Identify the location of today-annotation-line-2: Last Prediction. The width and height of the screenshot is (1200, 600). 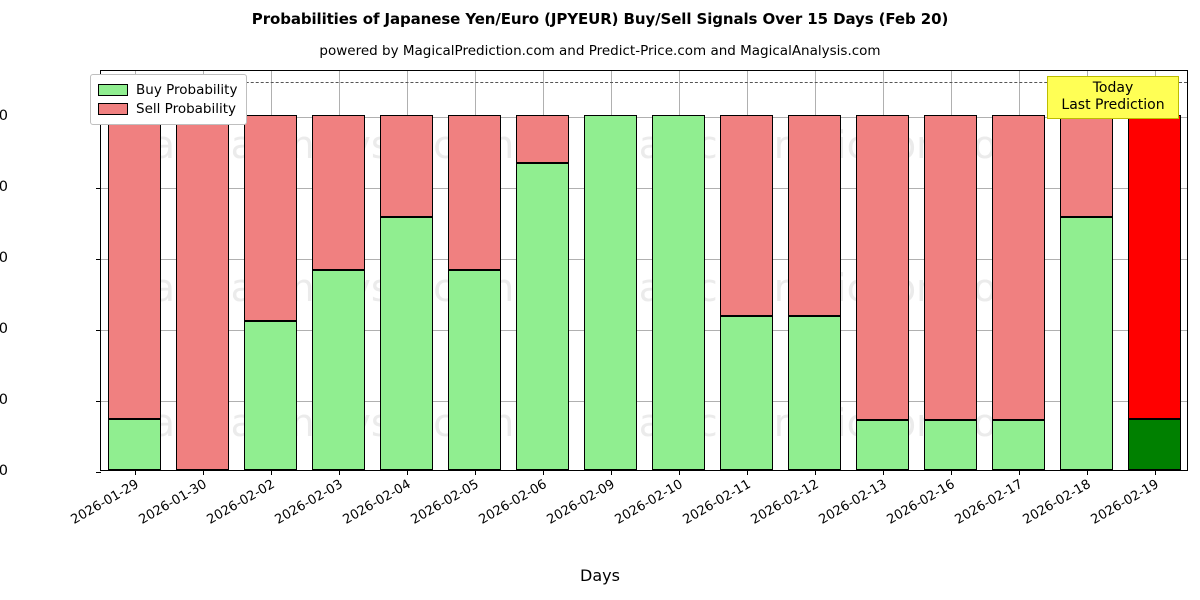
(1113, 105).